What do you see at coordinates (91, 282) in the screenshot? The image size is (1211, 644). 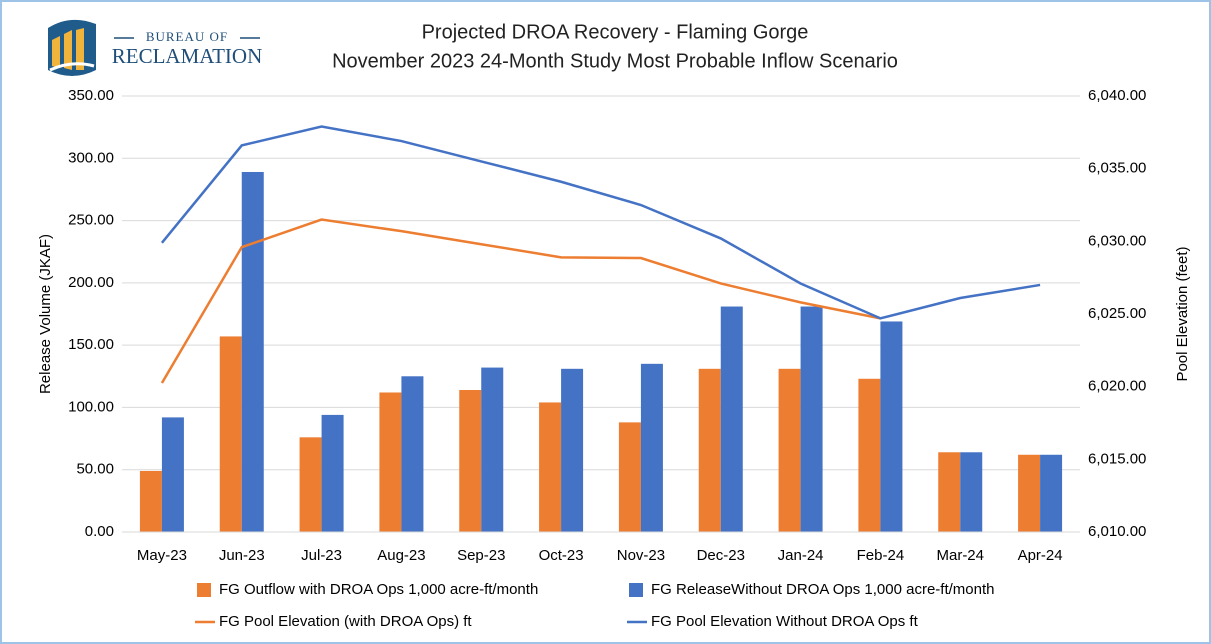 I see `y-tick-label: 200.00` at bounding box center [91, 282].